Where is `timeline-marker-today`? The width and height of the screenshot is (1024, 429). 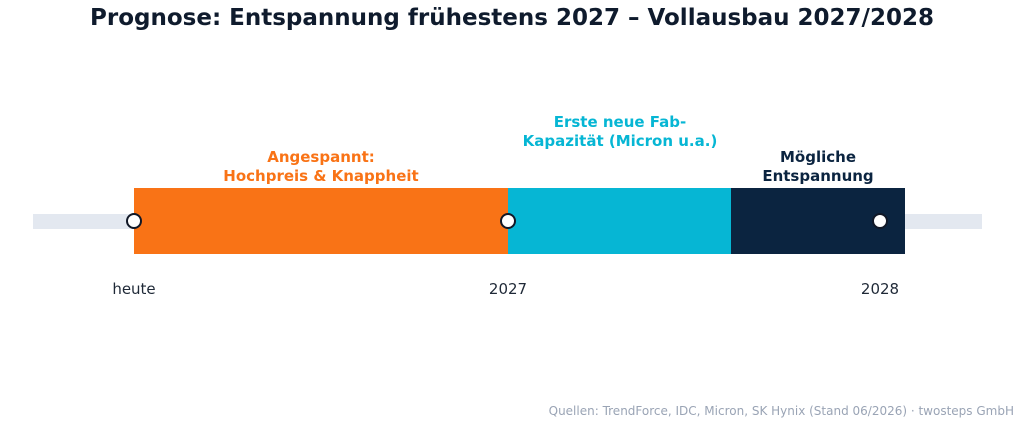 timeline-marker-today is located at coordinates (134, 221).